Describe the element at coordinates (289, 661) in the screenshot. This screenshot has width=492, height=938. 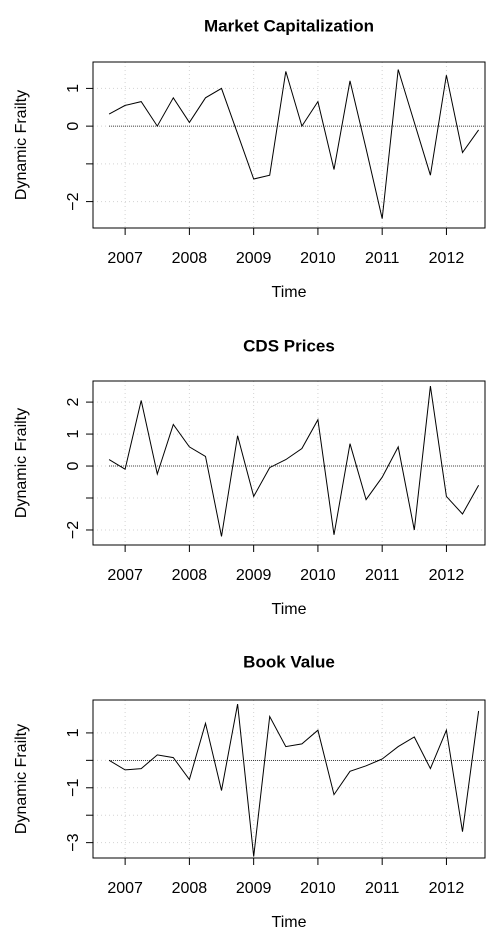
I see `chart-title: Book Value` at that location.